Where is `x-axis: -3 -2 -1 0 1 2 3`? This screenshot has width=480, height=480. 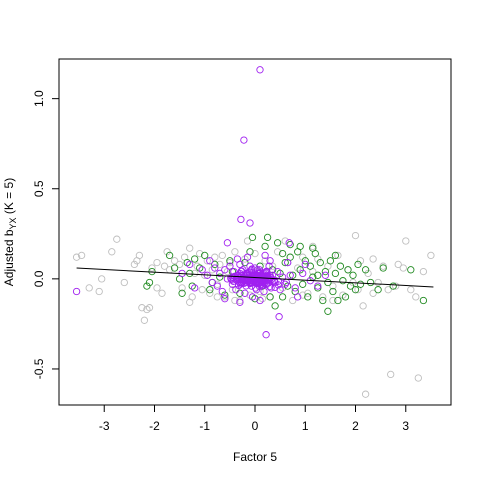
x-axis: -3 -2 -1 0 1 2 3 is located at coordinates (254, 418).